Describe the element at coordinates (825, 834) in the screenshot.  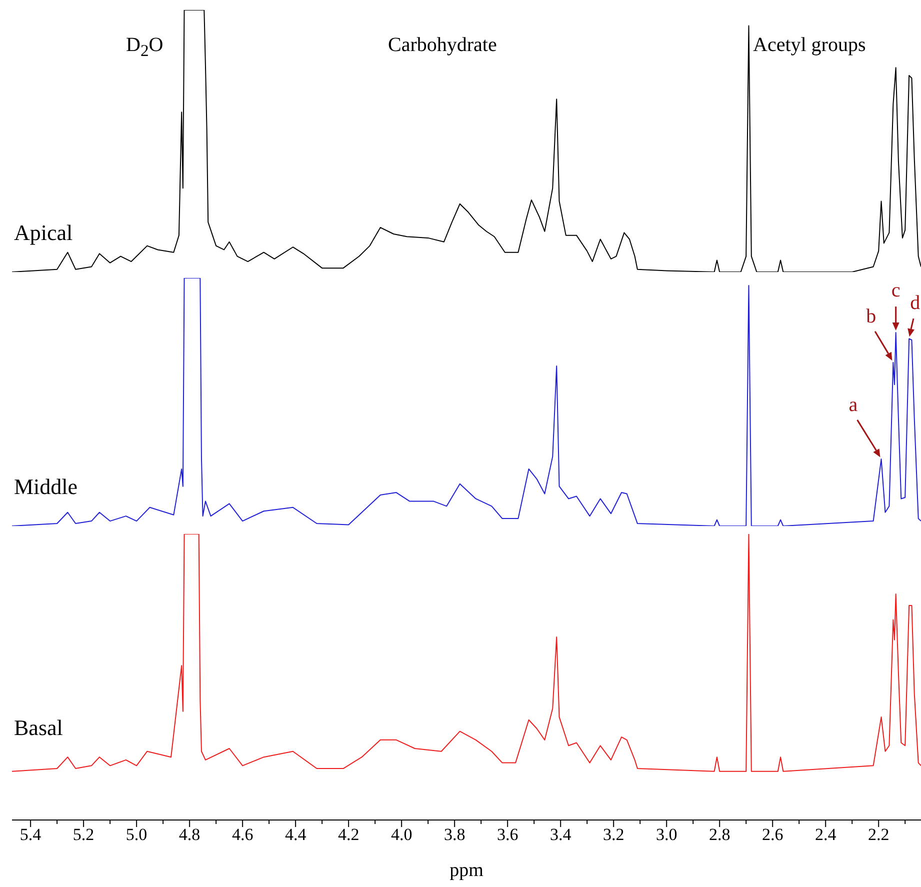
I see `x-tick-label: 2.4` at that location.